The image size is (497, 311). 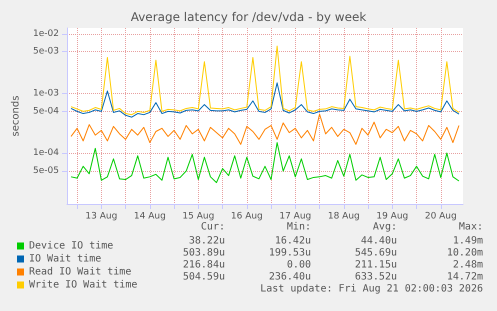 What do you see at coordinates (440, 217) in the screenshot?
I see `x-tick-label: 20 Aug` at bounding box center [440, 217].